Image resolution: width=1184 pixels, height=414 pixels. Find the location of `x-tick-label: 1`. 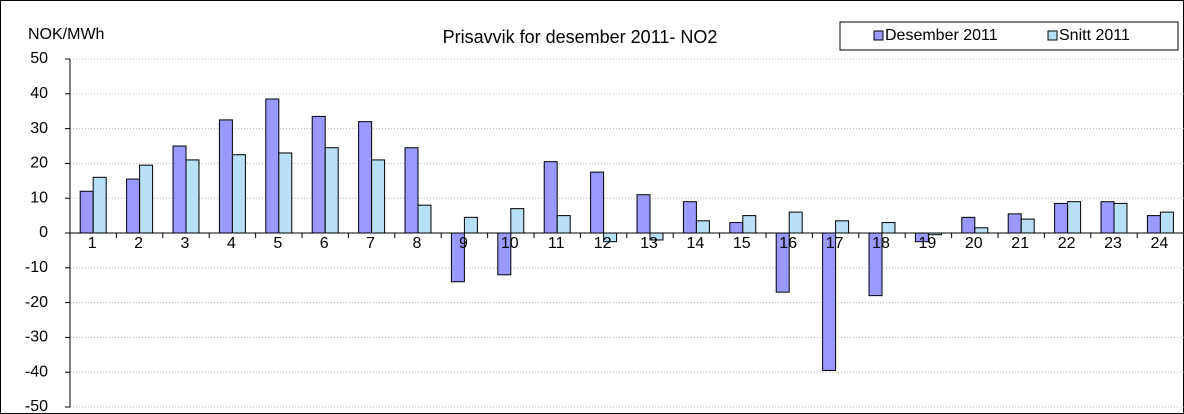

x-tick-label: 1 is located at coordinates (92, 243).